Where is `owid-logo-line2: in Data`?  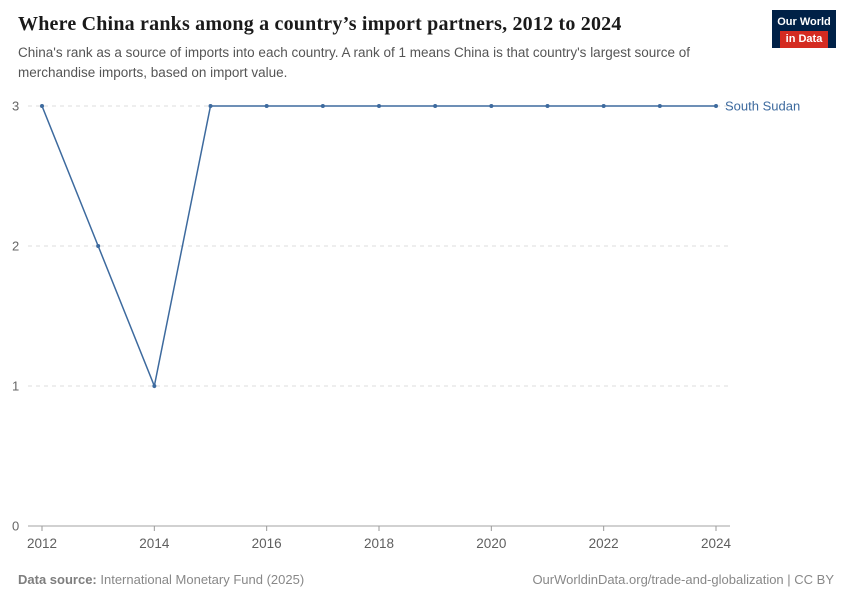
owid-logo-line2: in Data is located at coordinates (804, 40).